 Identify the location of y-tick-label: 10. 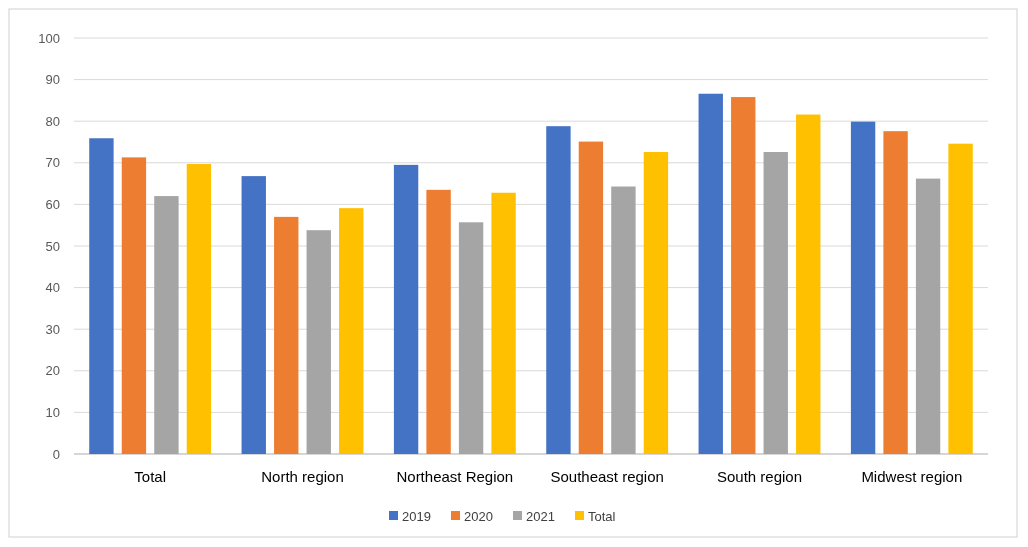
(52, 412).